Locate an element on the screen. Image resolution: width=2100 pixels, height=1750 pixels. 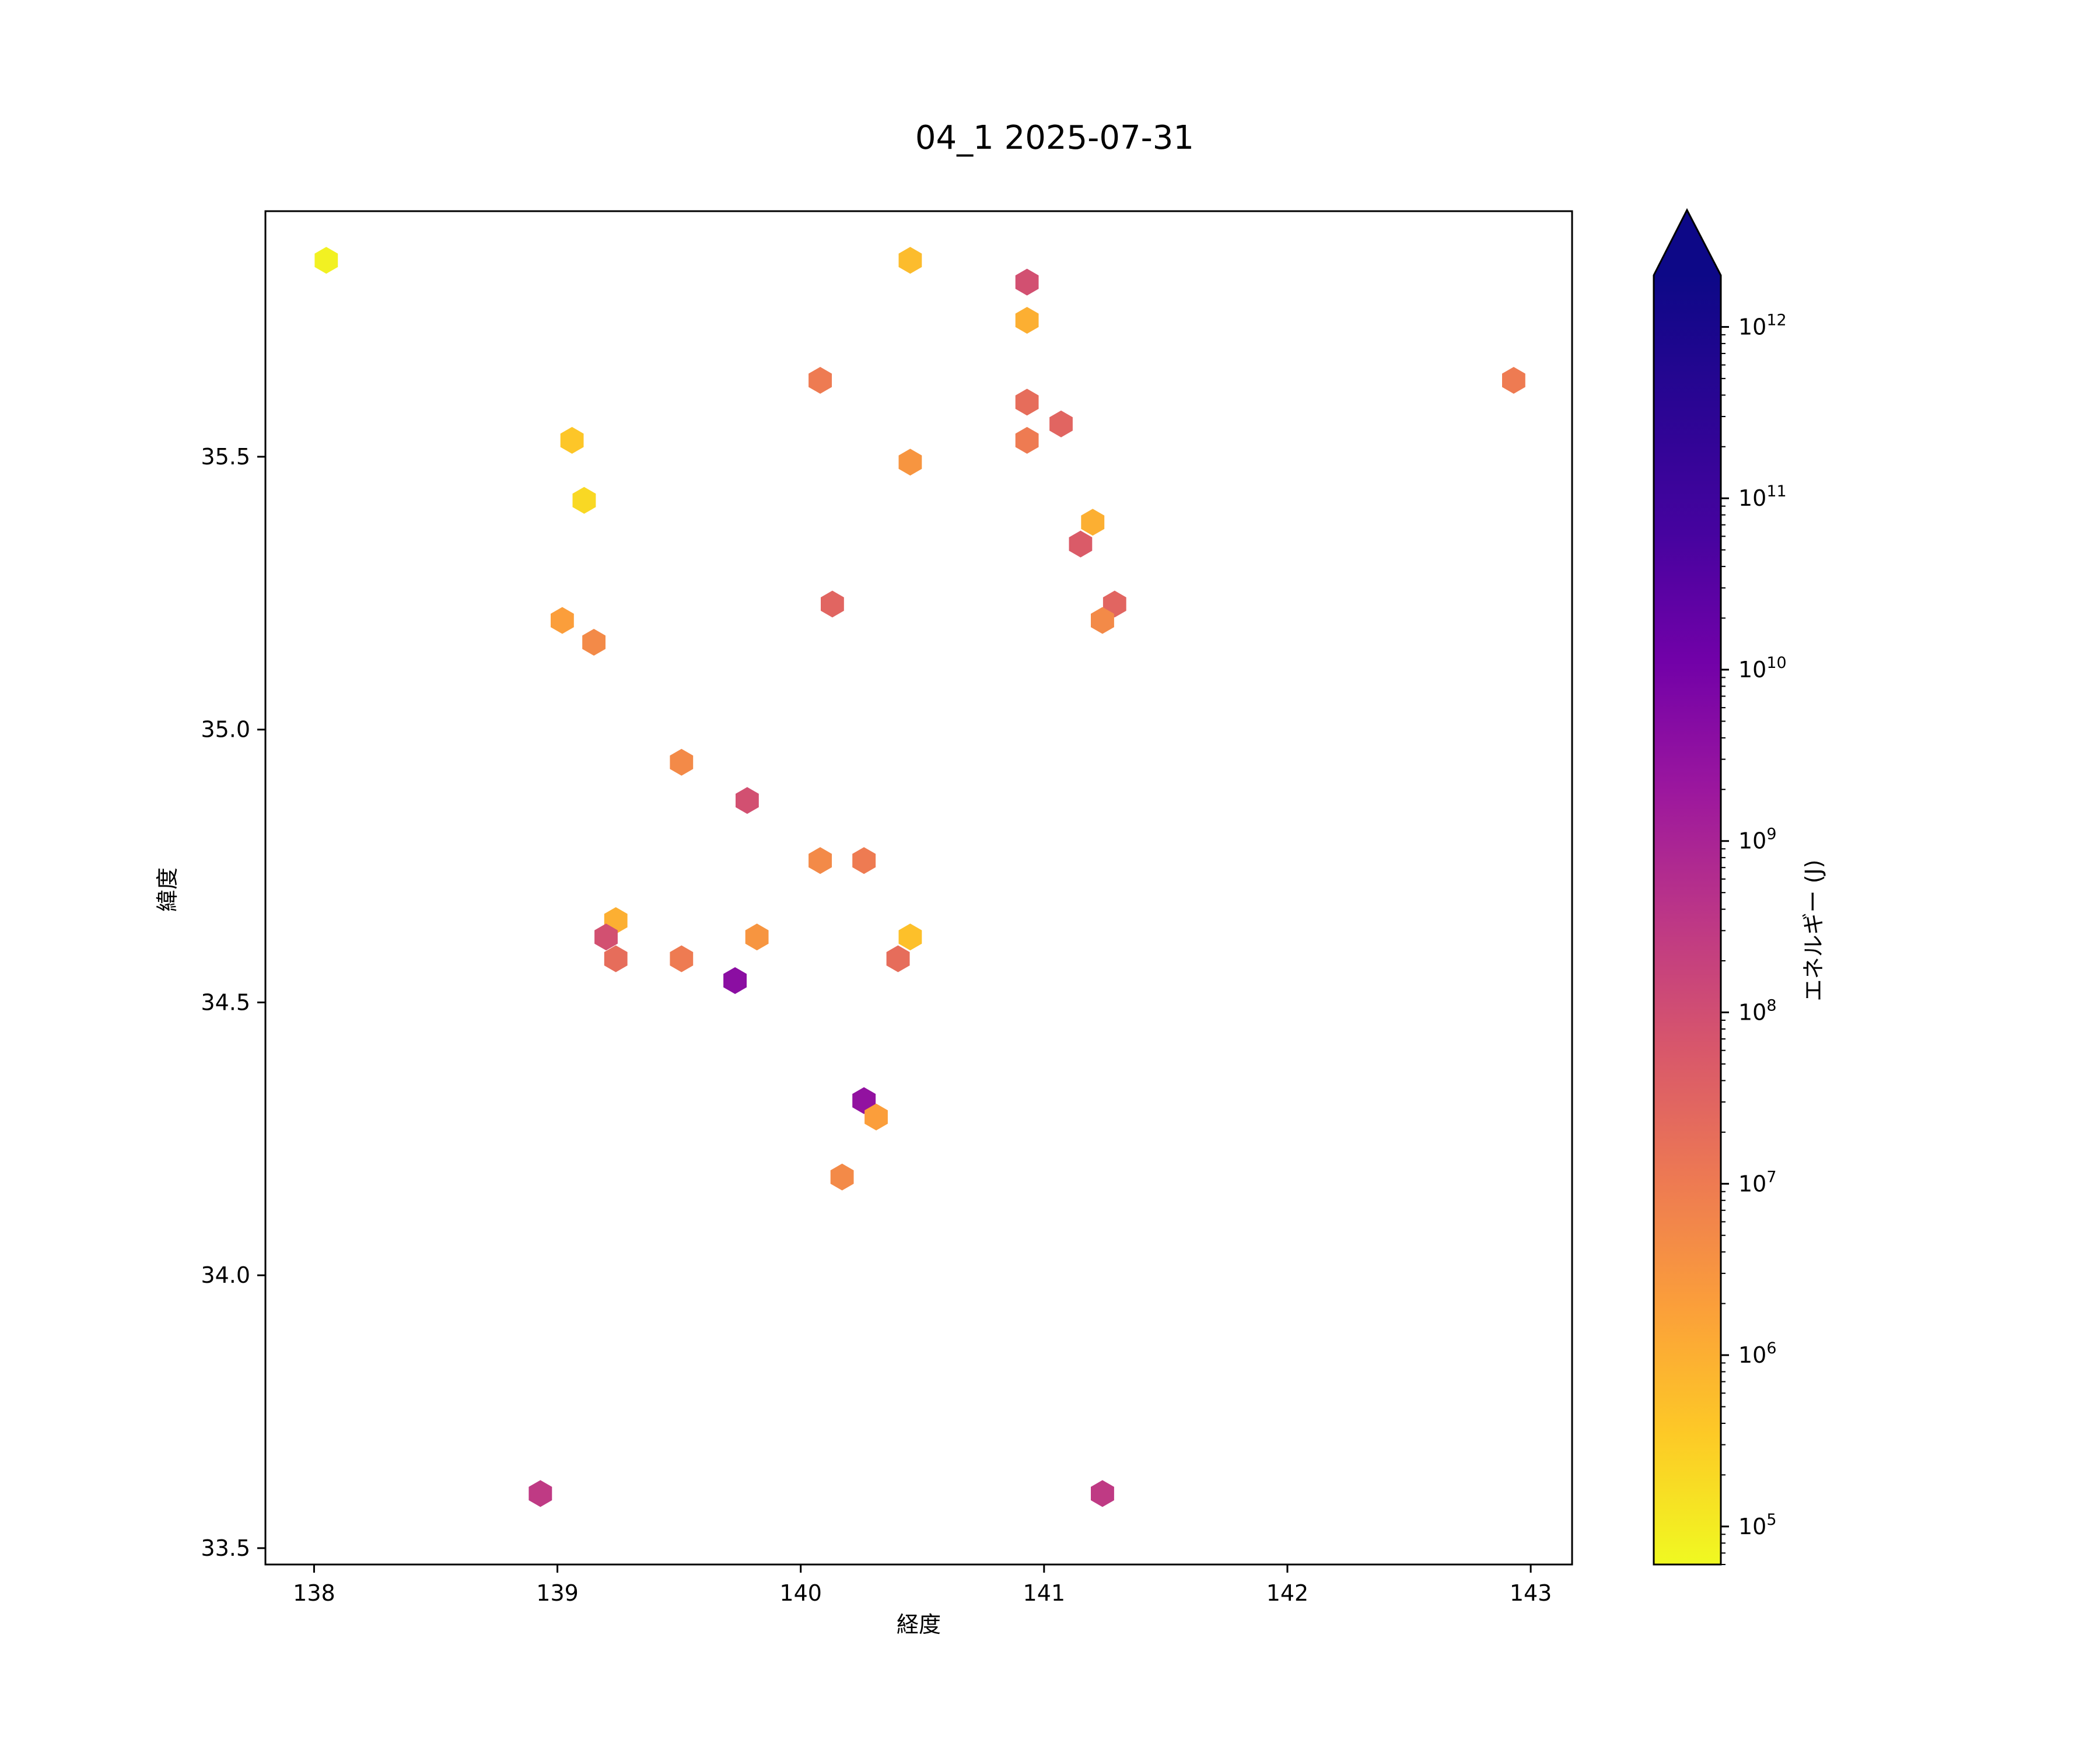
y-tick-label: 34.5 is located at coordinates (225, 1002).